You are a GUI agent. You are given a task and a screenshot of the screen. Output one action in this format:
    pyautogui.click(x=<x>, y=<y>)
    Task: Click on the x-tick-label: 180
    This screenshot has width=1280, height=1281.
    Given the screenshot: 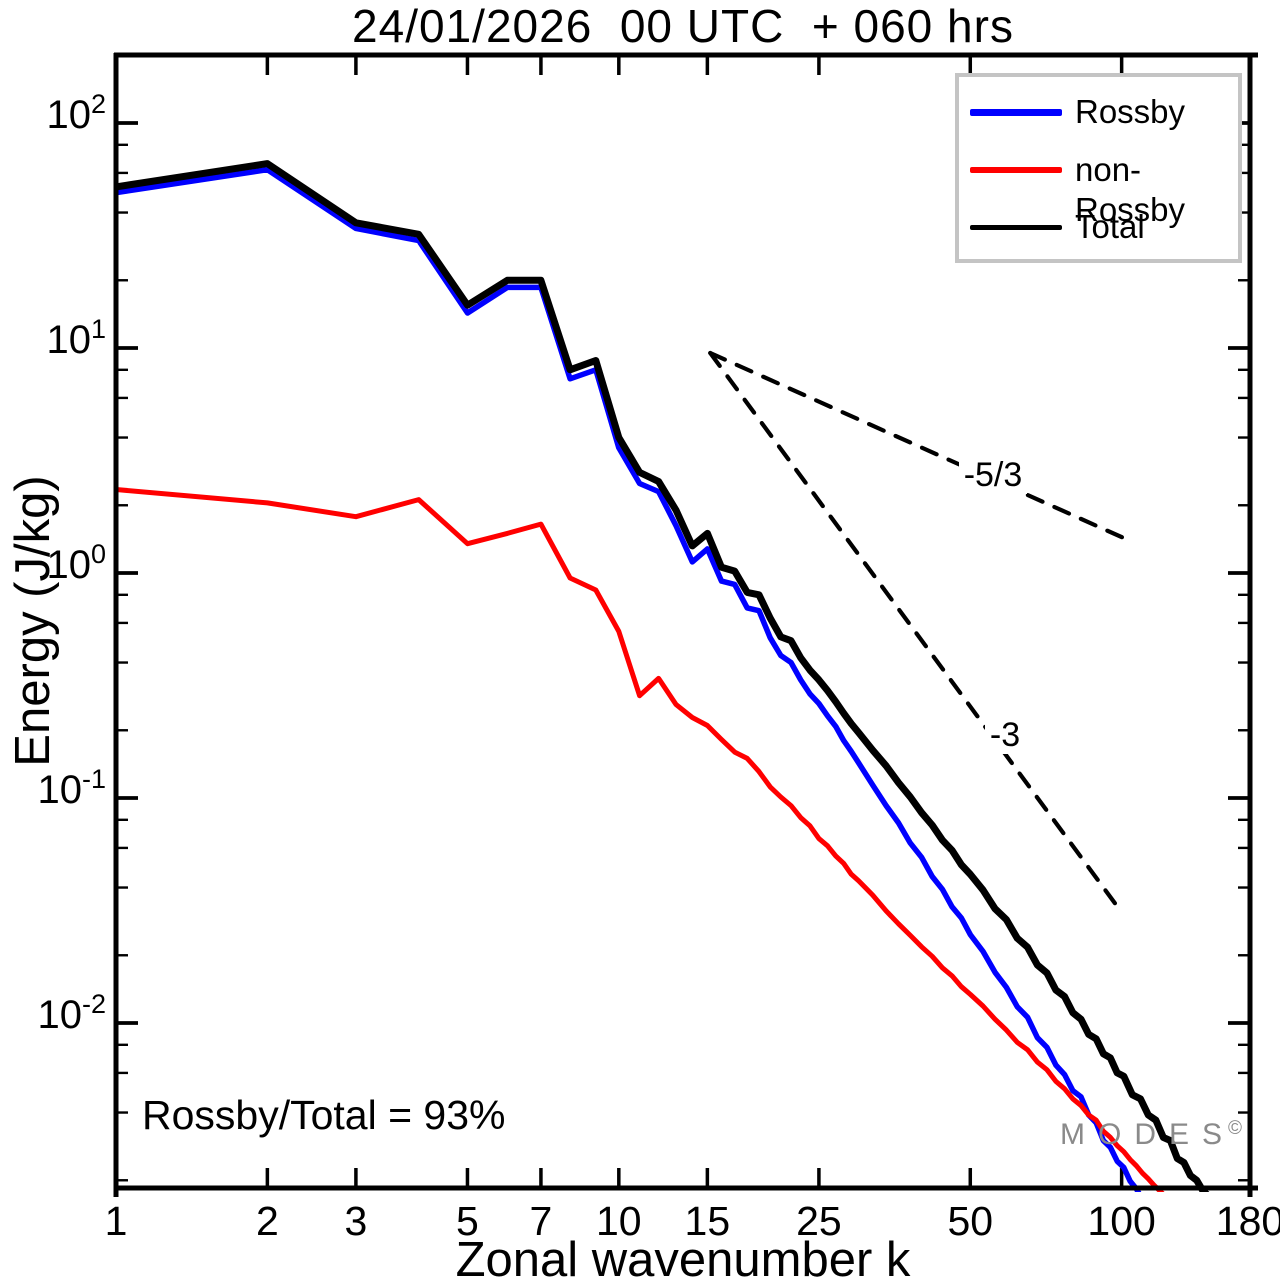 What is the action you would take?
    pyautogui.click(x=1247, y=1221)
    